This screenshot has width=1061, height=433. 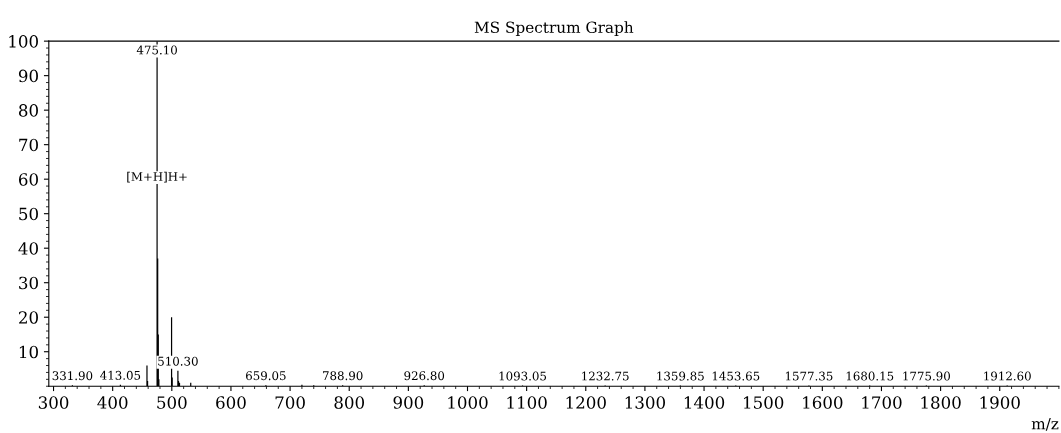 What do you see at coordinates (112, 402) in the screenshot?
I see `x-tick-label: 400` at bounding box center [112, 402].